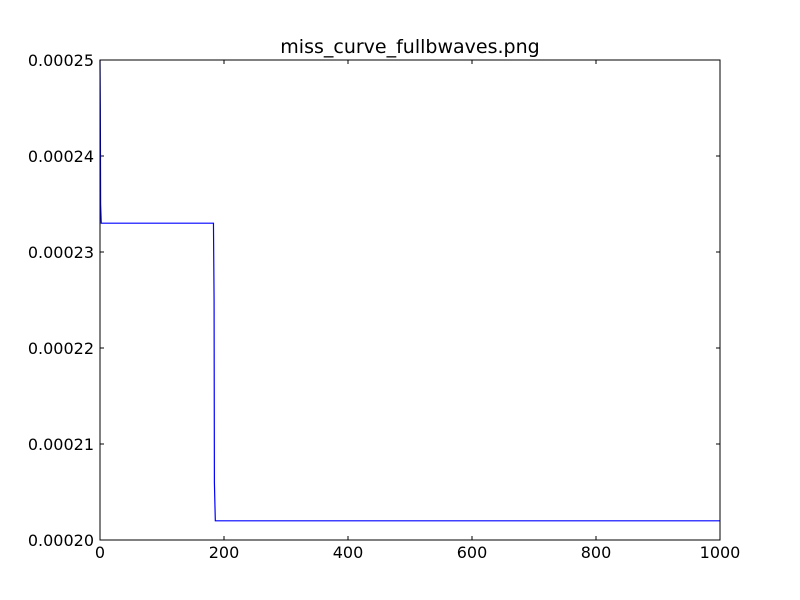  Describe the element at coordinates (472, 552) in the screenshot. I see `x-tick-label: 600` at that location.